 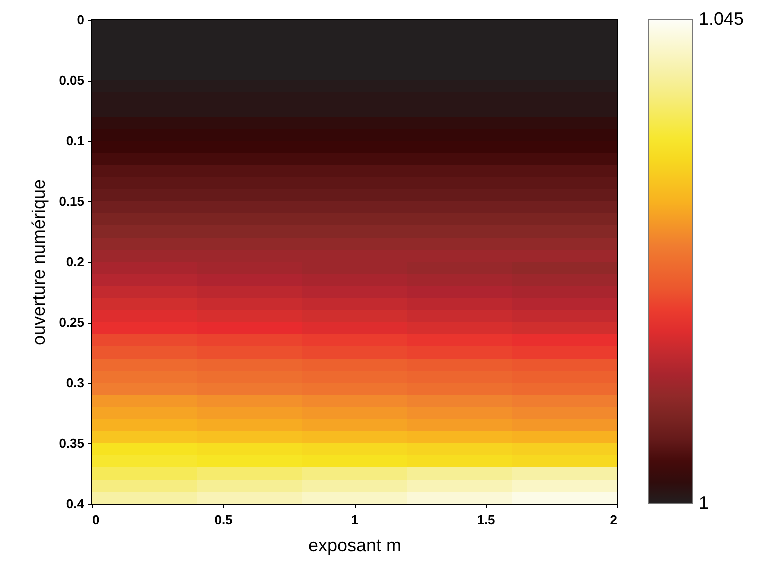 I want to click on y-tick-label: 0.2, so click(x=75, y=262).